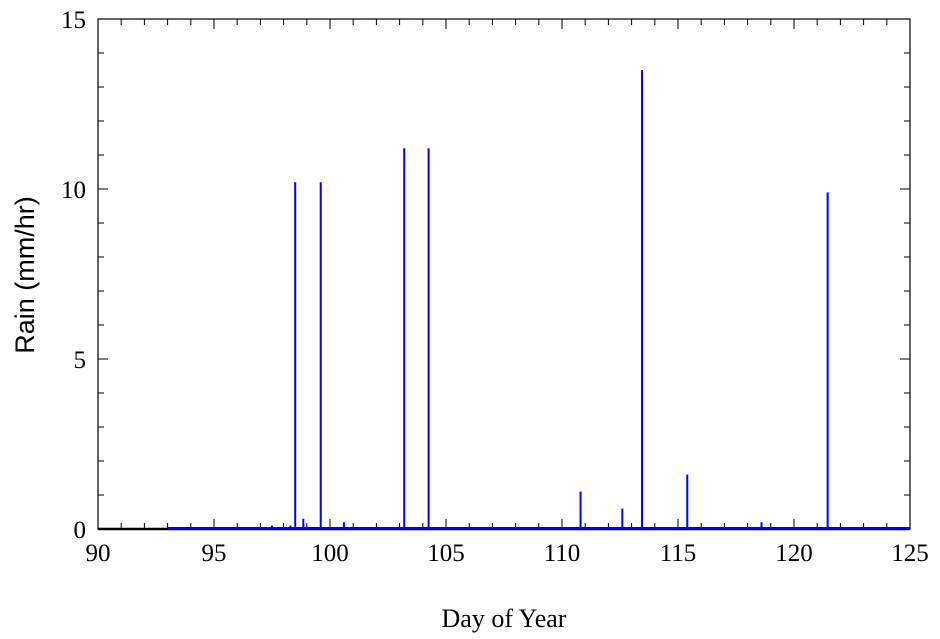 This screenshot has height=639, width=940. I want to click on x-tick-label: 120, so click(794, 553).